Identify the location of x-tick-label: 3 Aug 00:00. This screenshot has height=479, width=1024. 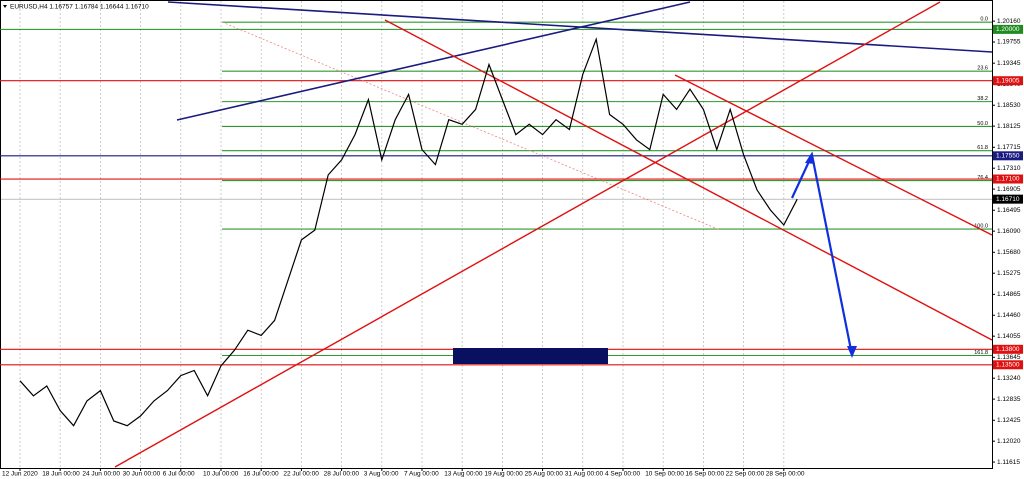
(381, 474).